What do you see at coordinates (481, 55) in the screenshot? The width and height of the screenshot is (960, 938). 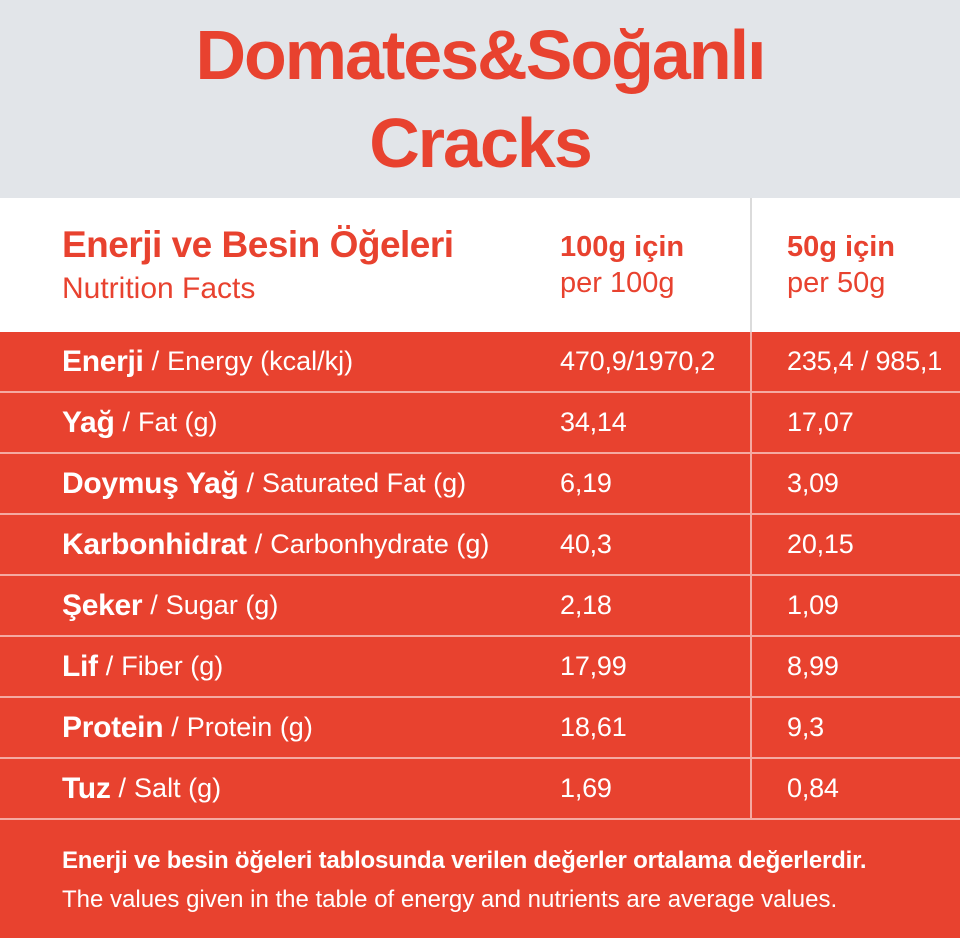 I see `product-title-line1: Domates&Soğanlı` at bounding box center [481, 55].